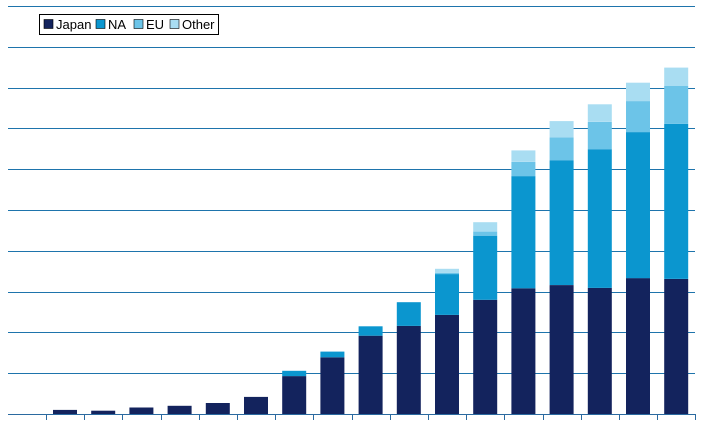 This screenshot has width=701, height=423. I want to click on legend-swatch-na, so click(100, 24).